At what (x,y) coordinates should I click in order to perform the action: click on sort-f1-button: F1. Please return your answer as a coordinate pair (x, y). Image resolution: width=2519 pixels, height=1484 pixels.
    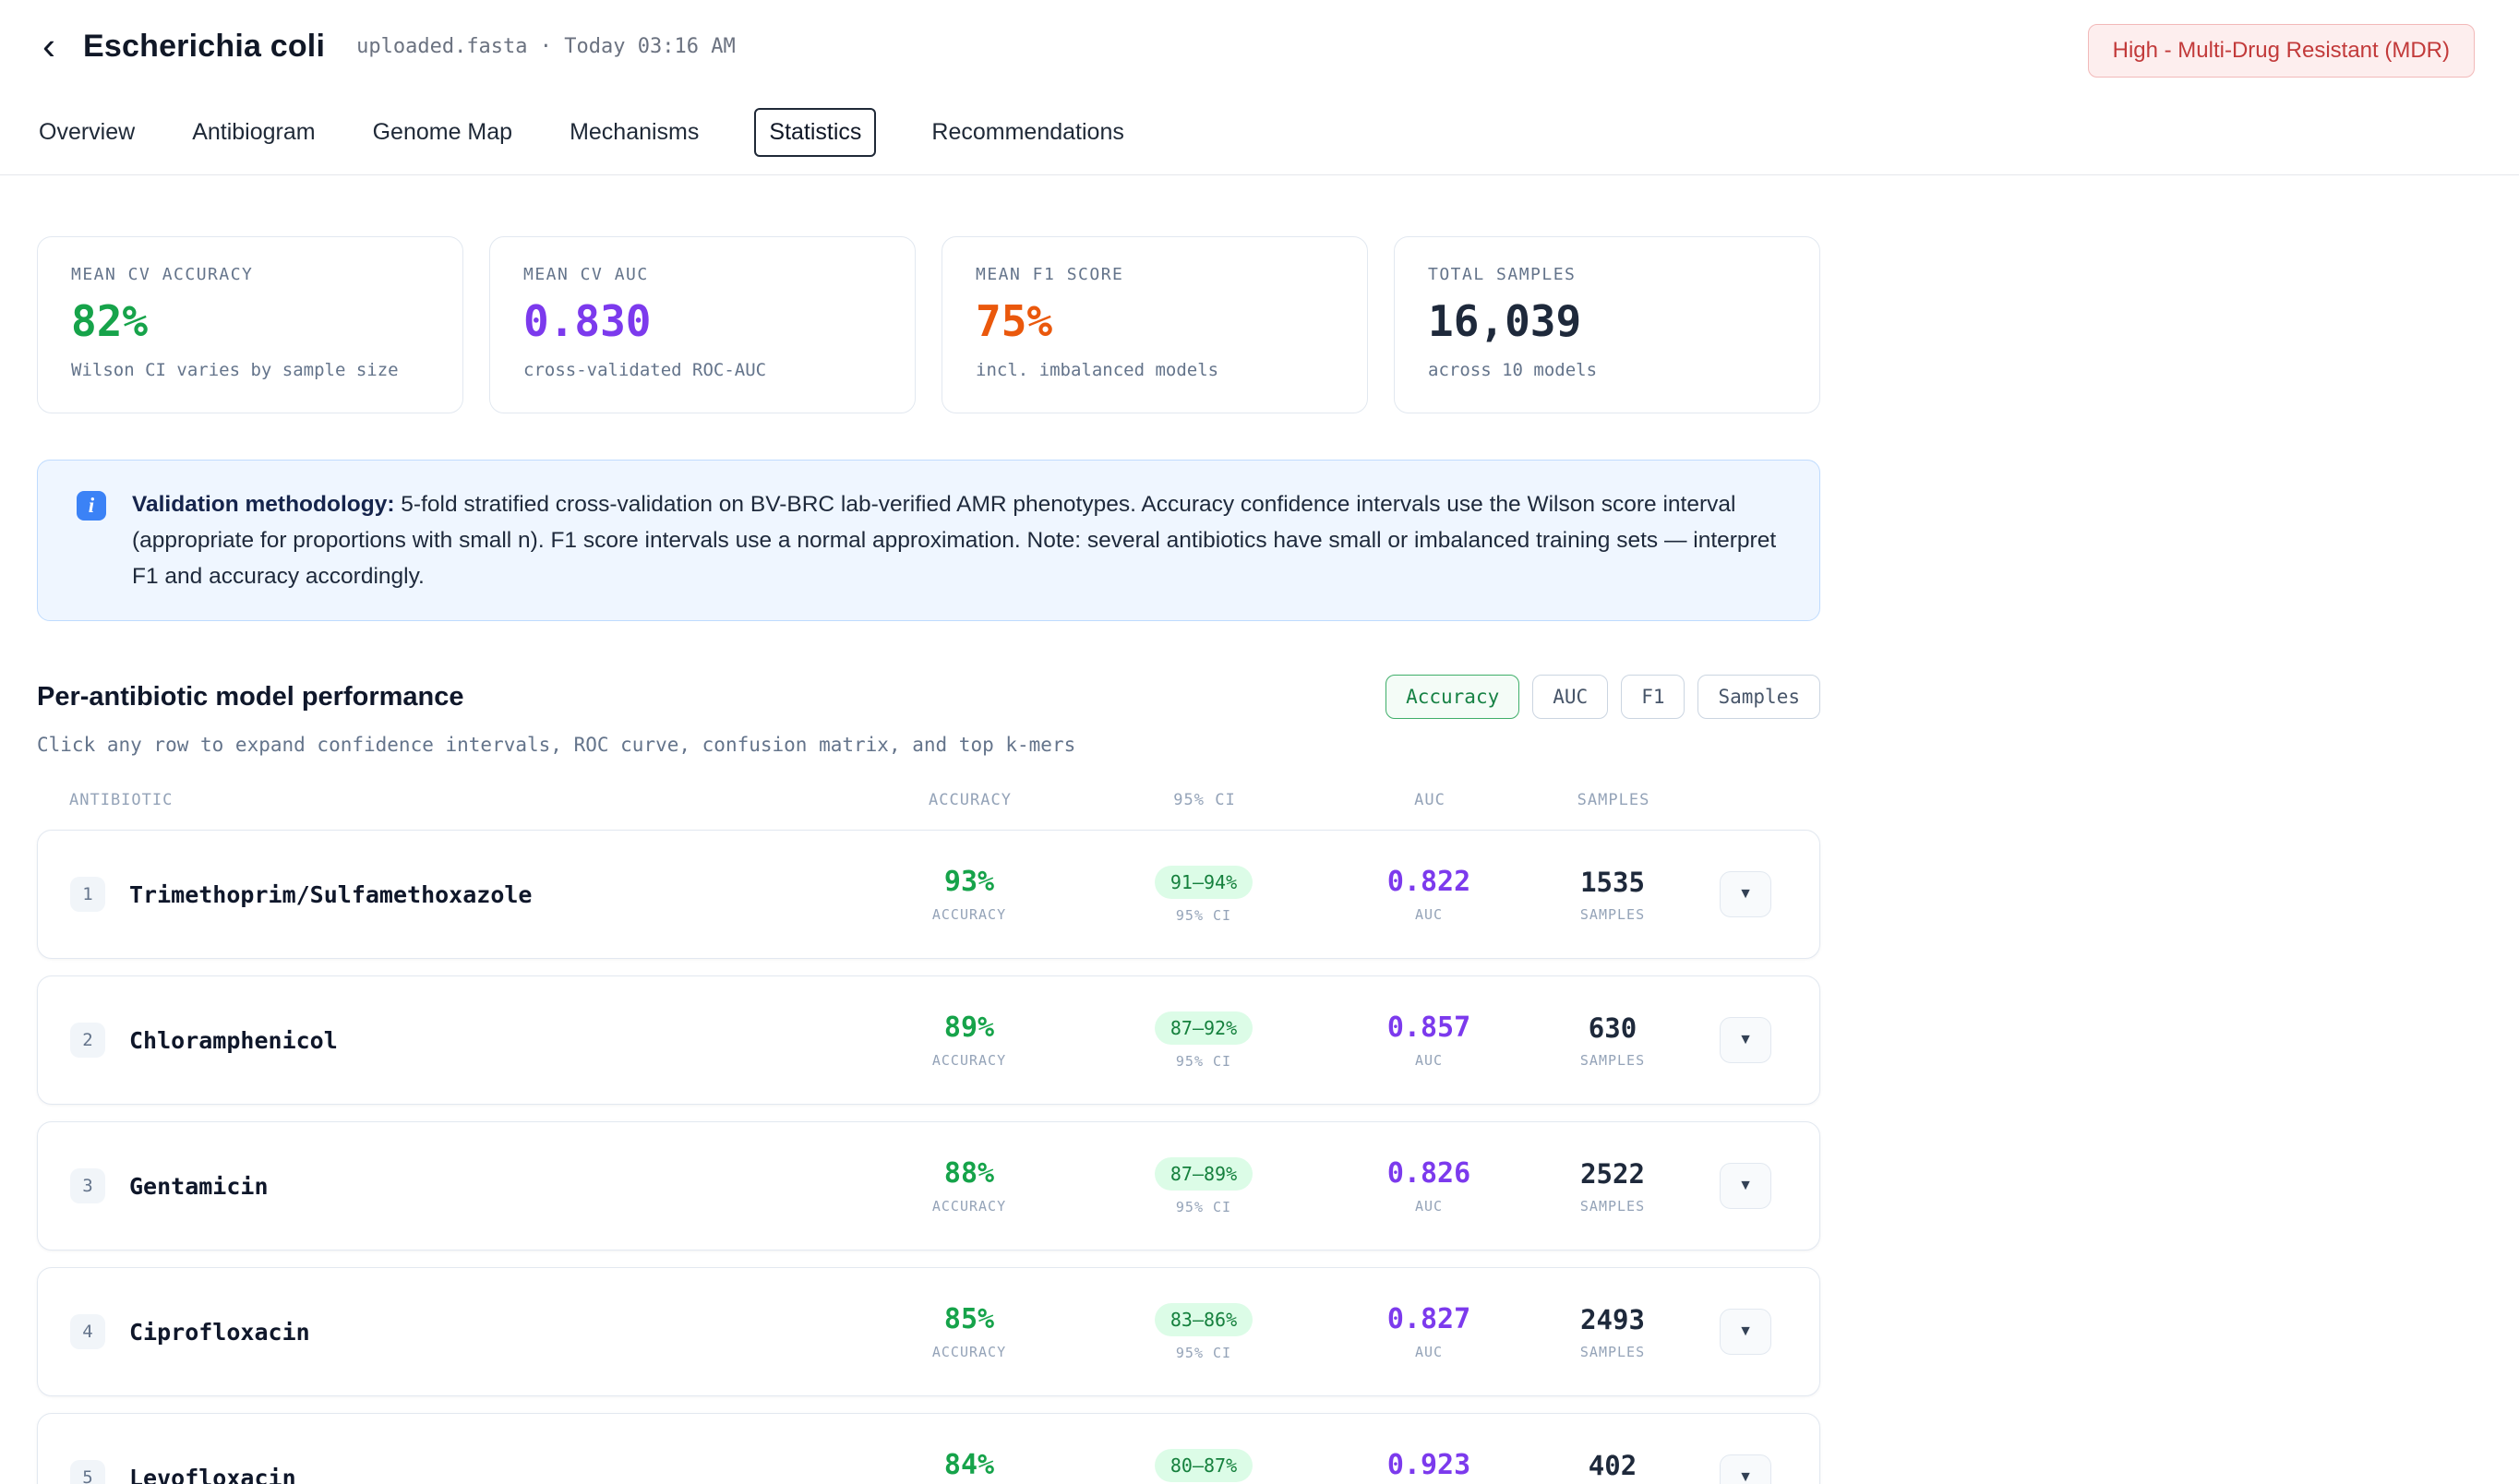
    Looking at the image, I should click on (1653, 697).